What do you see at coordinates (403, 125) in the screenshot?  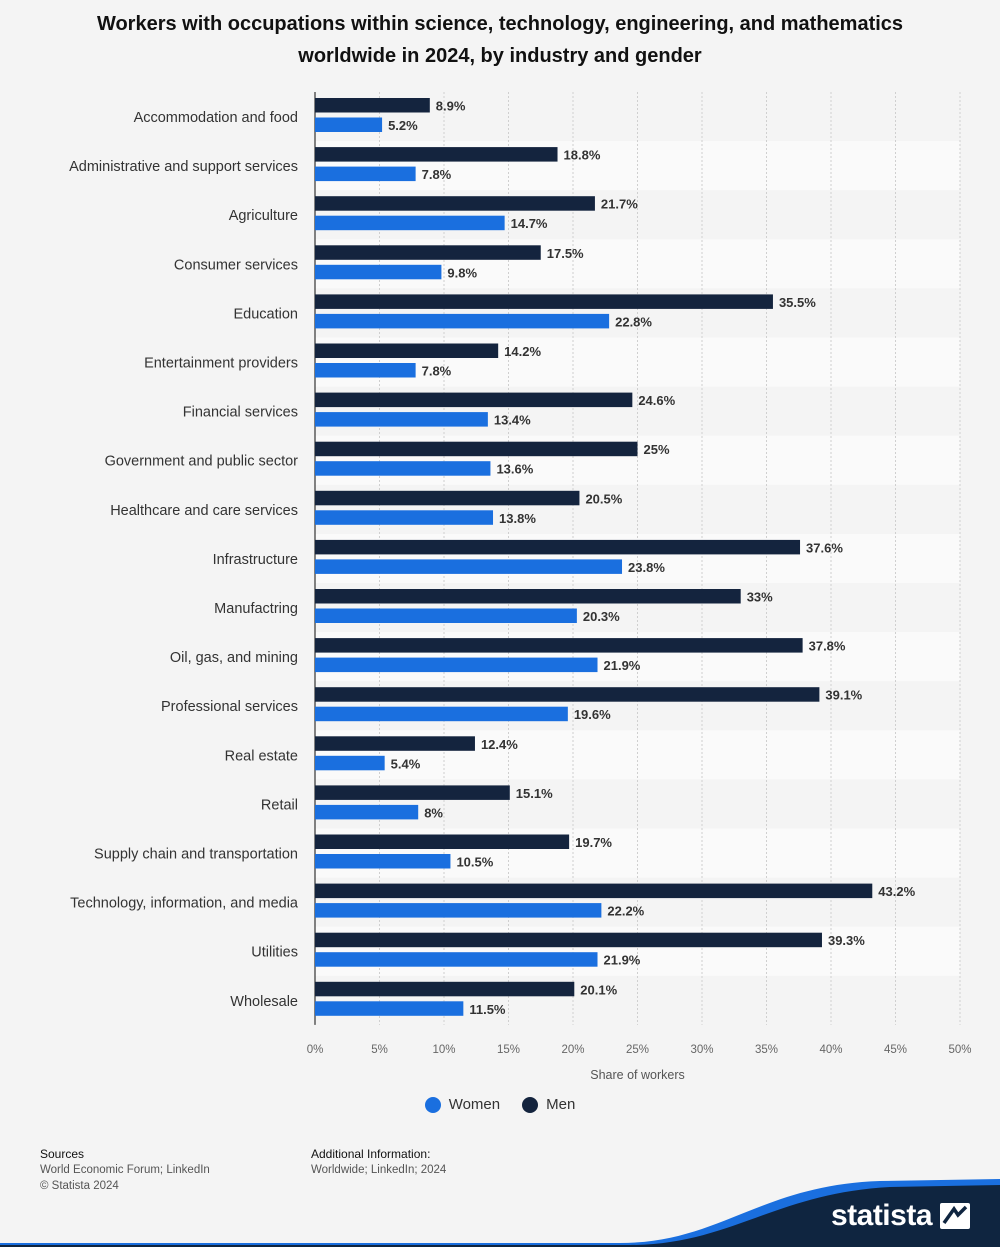 I see `data-label-women: 5.2%` at bounding box center [403, 125].